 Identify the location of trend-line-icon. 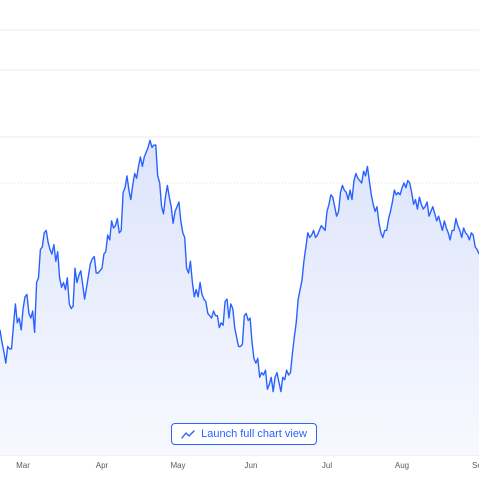
(188, 434).